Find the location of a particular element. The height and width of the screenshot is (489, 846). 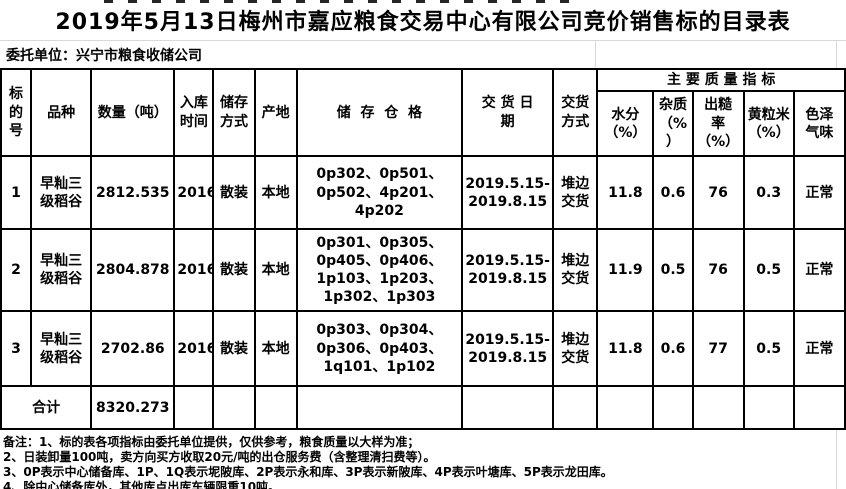

gridline-vertical-short is located at coordinates (595, 54).